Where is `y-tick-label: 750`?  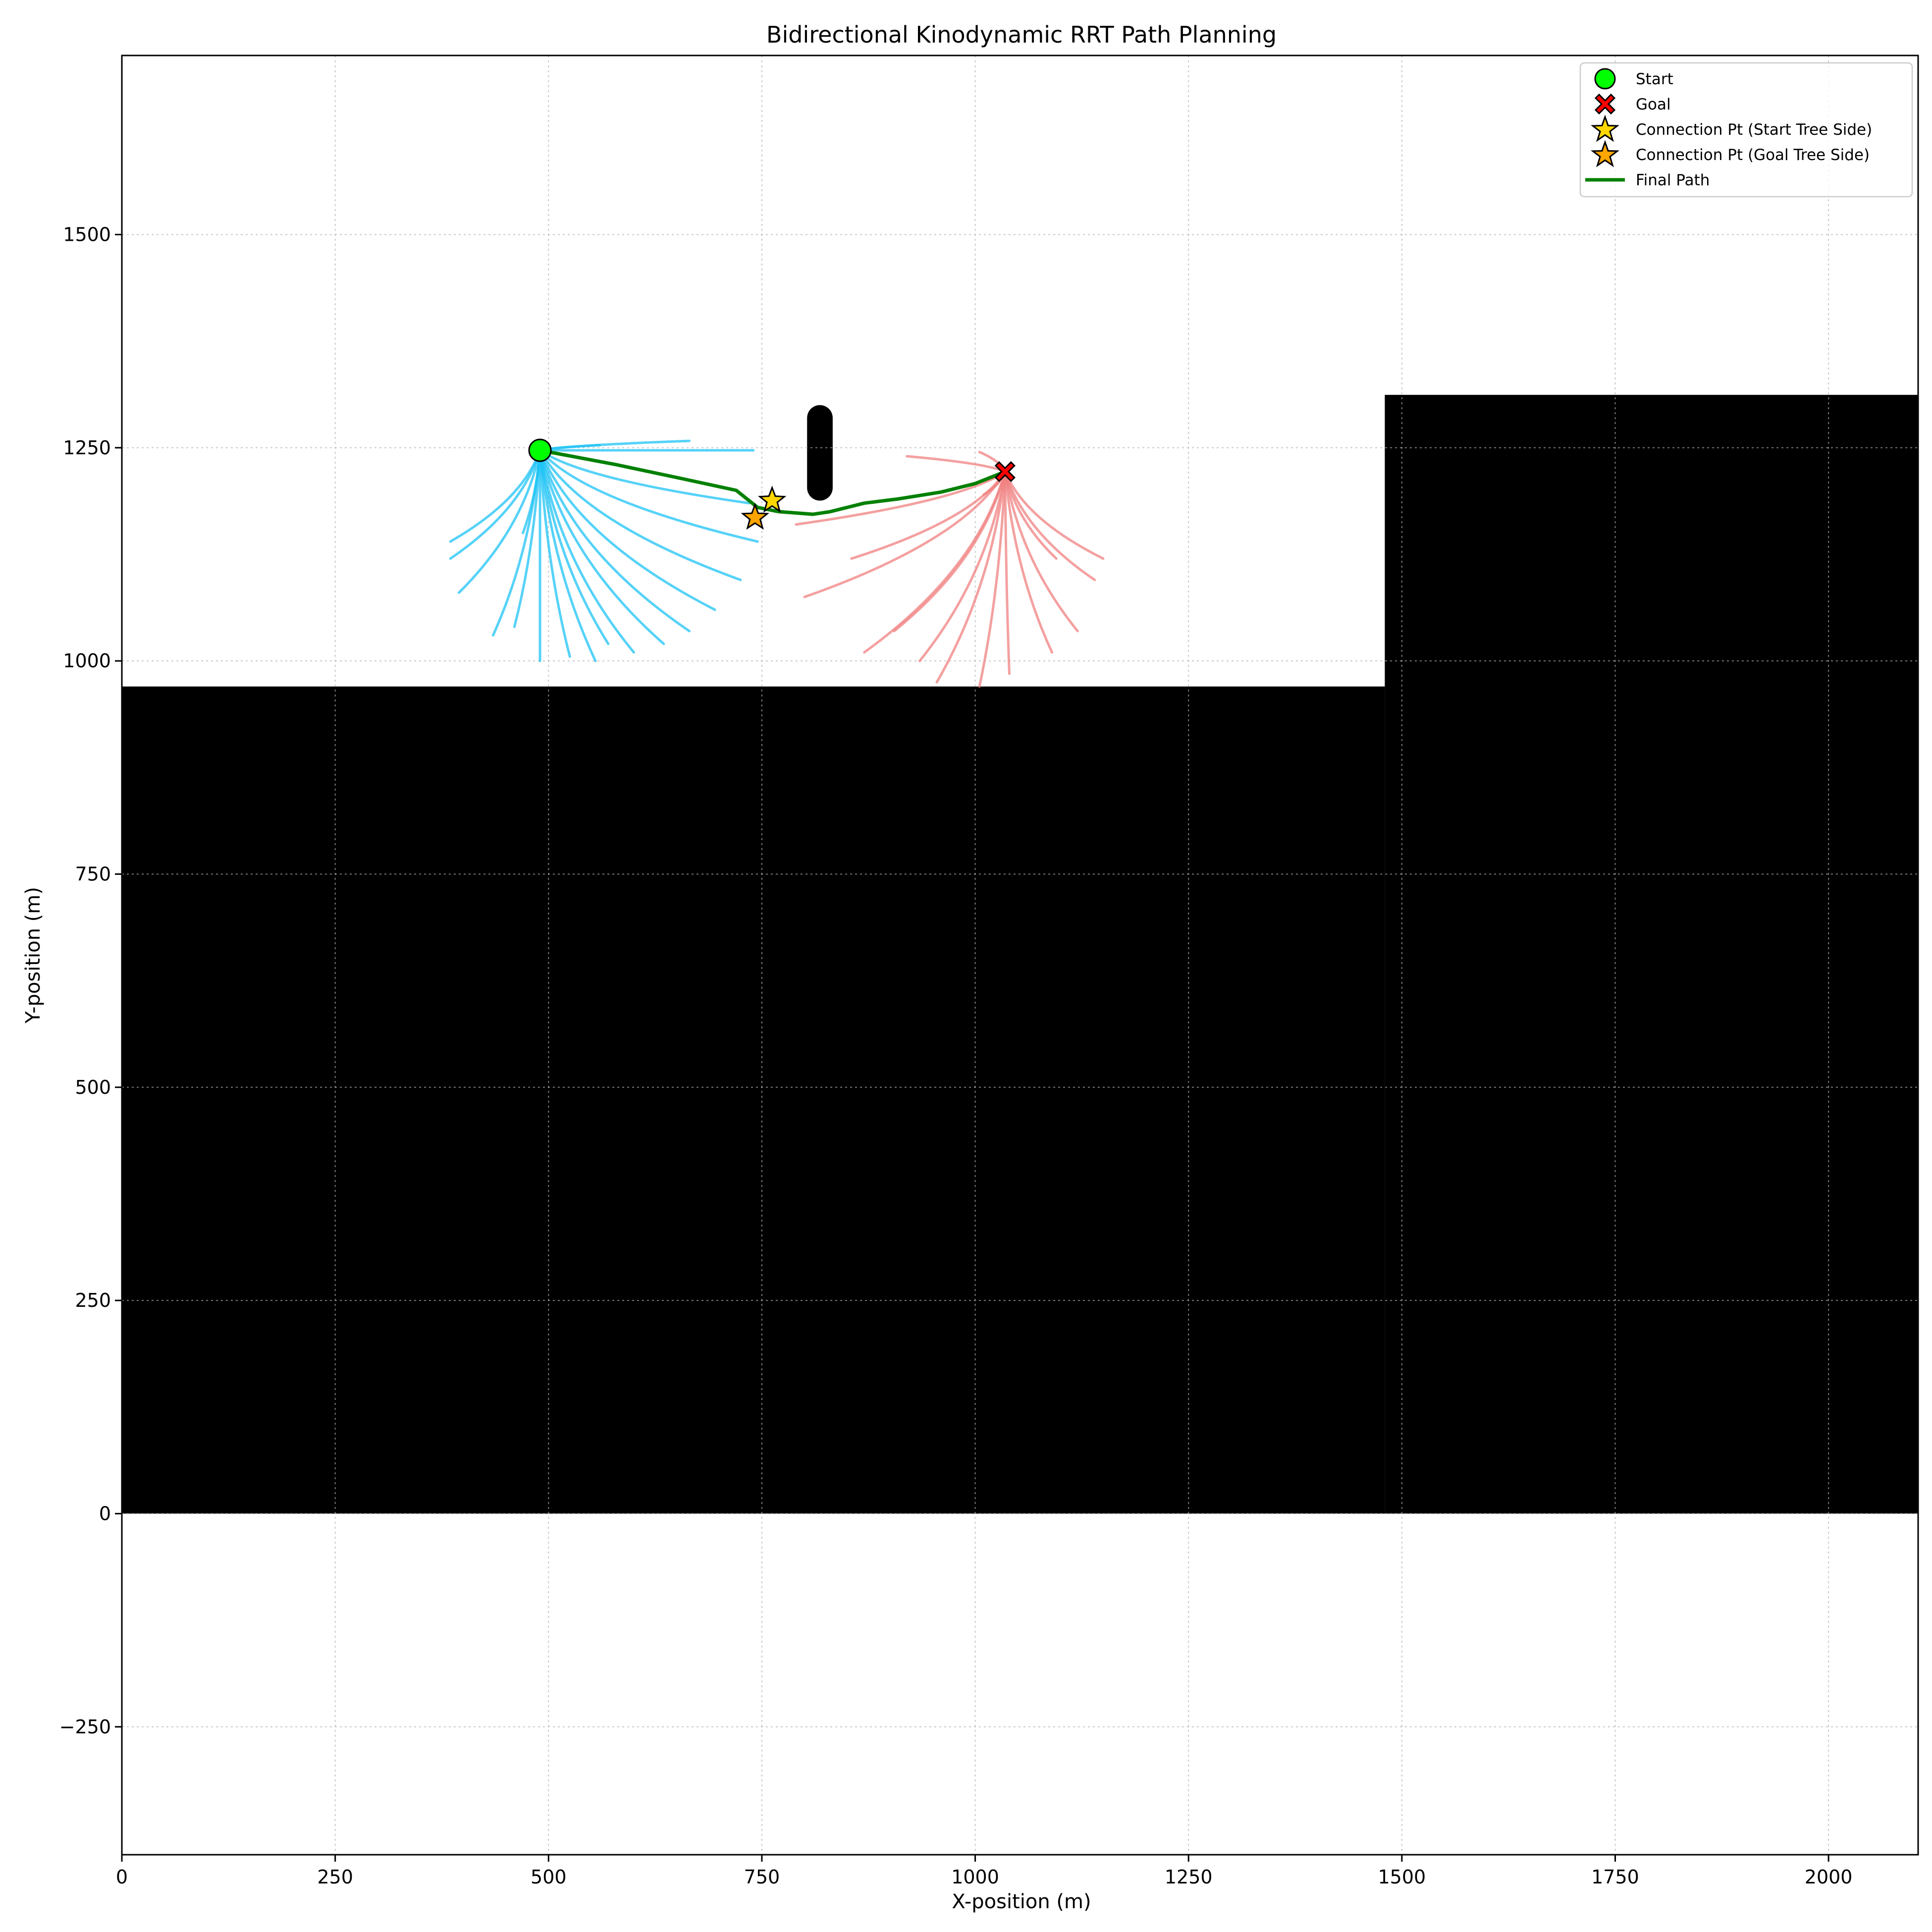
y-tick-label: 750 is located at coordinates (93, 874).